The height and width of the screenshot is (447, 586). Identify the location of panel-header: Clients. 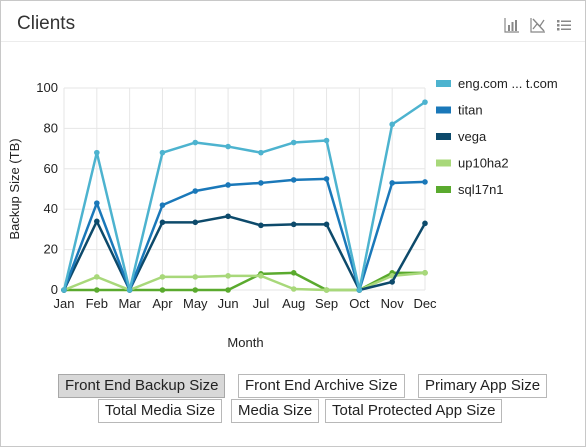
(293, 21).